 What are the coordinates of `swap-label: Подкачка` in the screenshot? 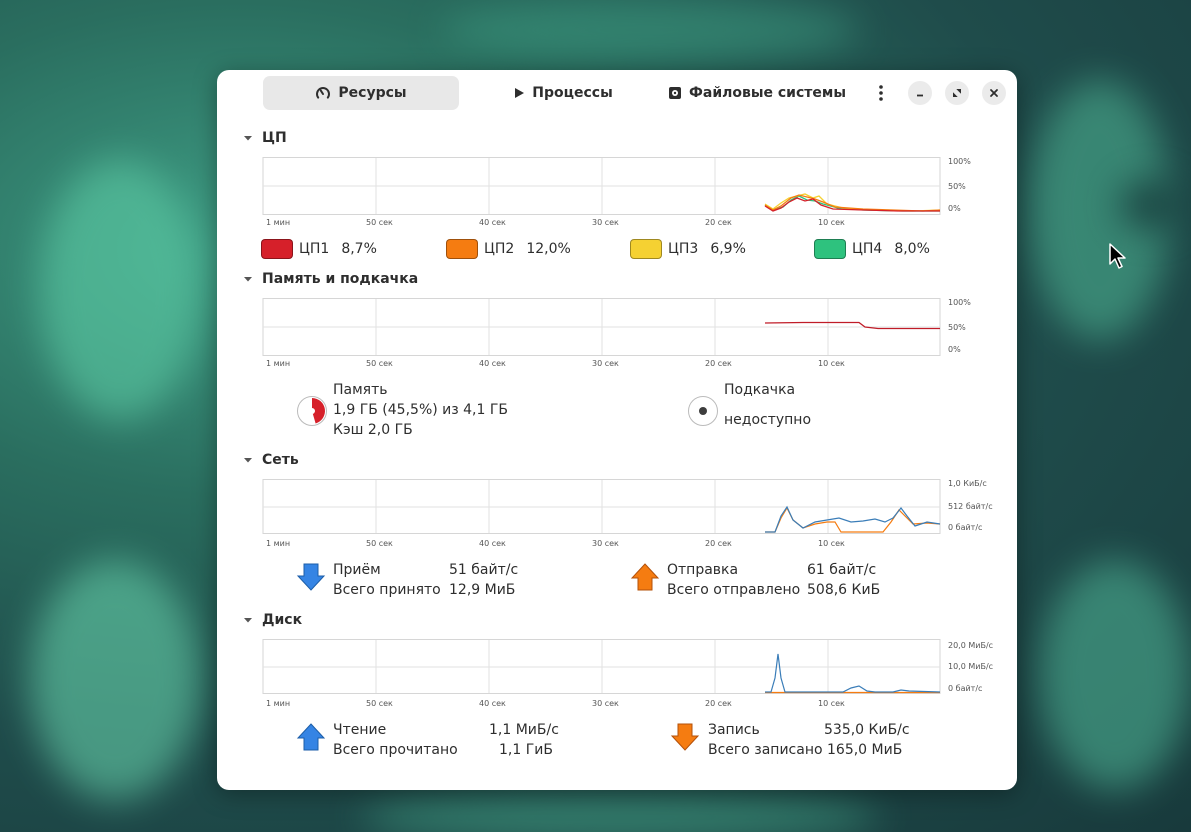 It's located at (760, 390).